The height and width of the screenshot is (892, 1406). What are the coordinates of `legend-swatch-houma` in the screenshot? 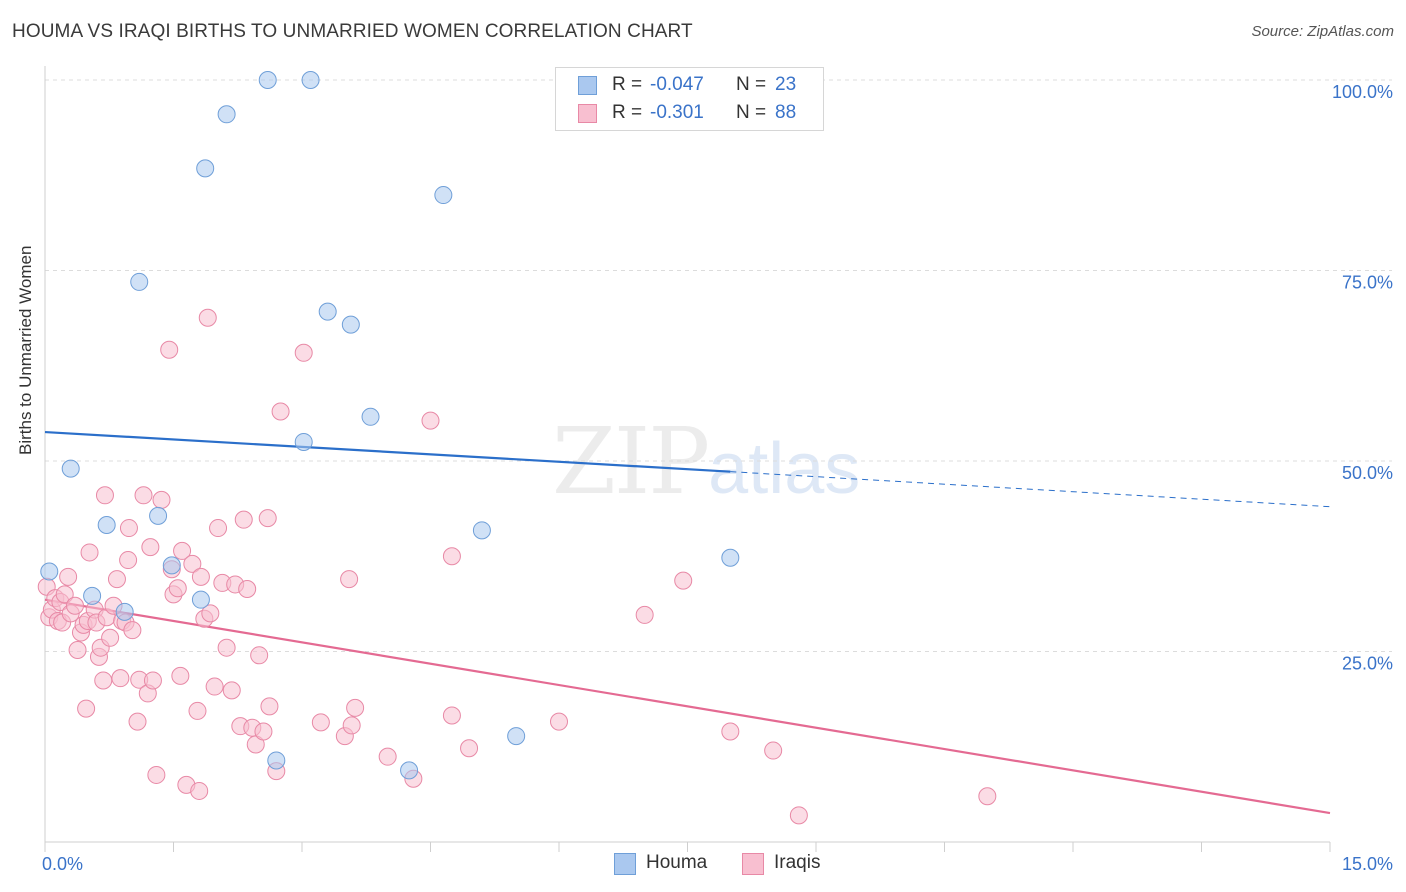 It's located at (587, 85).